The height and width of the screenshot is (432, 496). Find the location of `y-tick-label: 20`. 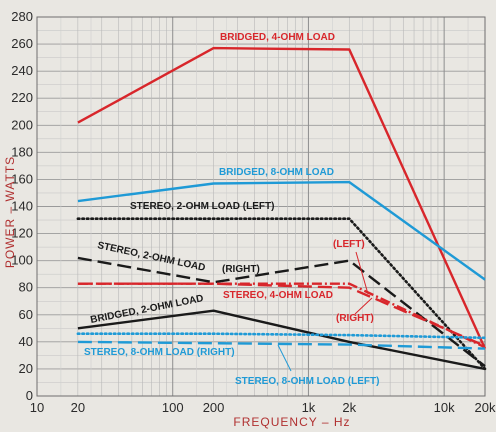

y-tick-label: 20 is located at coordinates (26, 368).